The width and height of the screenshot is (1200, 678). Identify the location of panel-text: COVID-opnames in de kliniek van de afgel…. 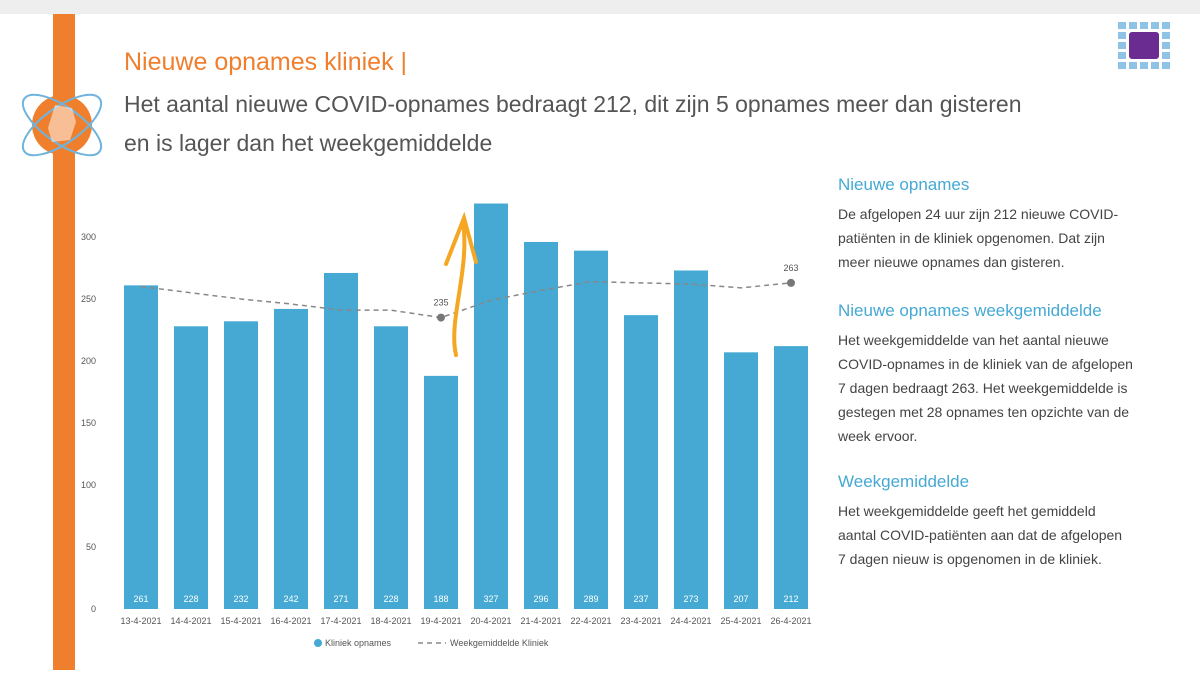
(985, 364).